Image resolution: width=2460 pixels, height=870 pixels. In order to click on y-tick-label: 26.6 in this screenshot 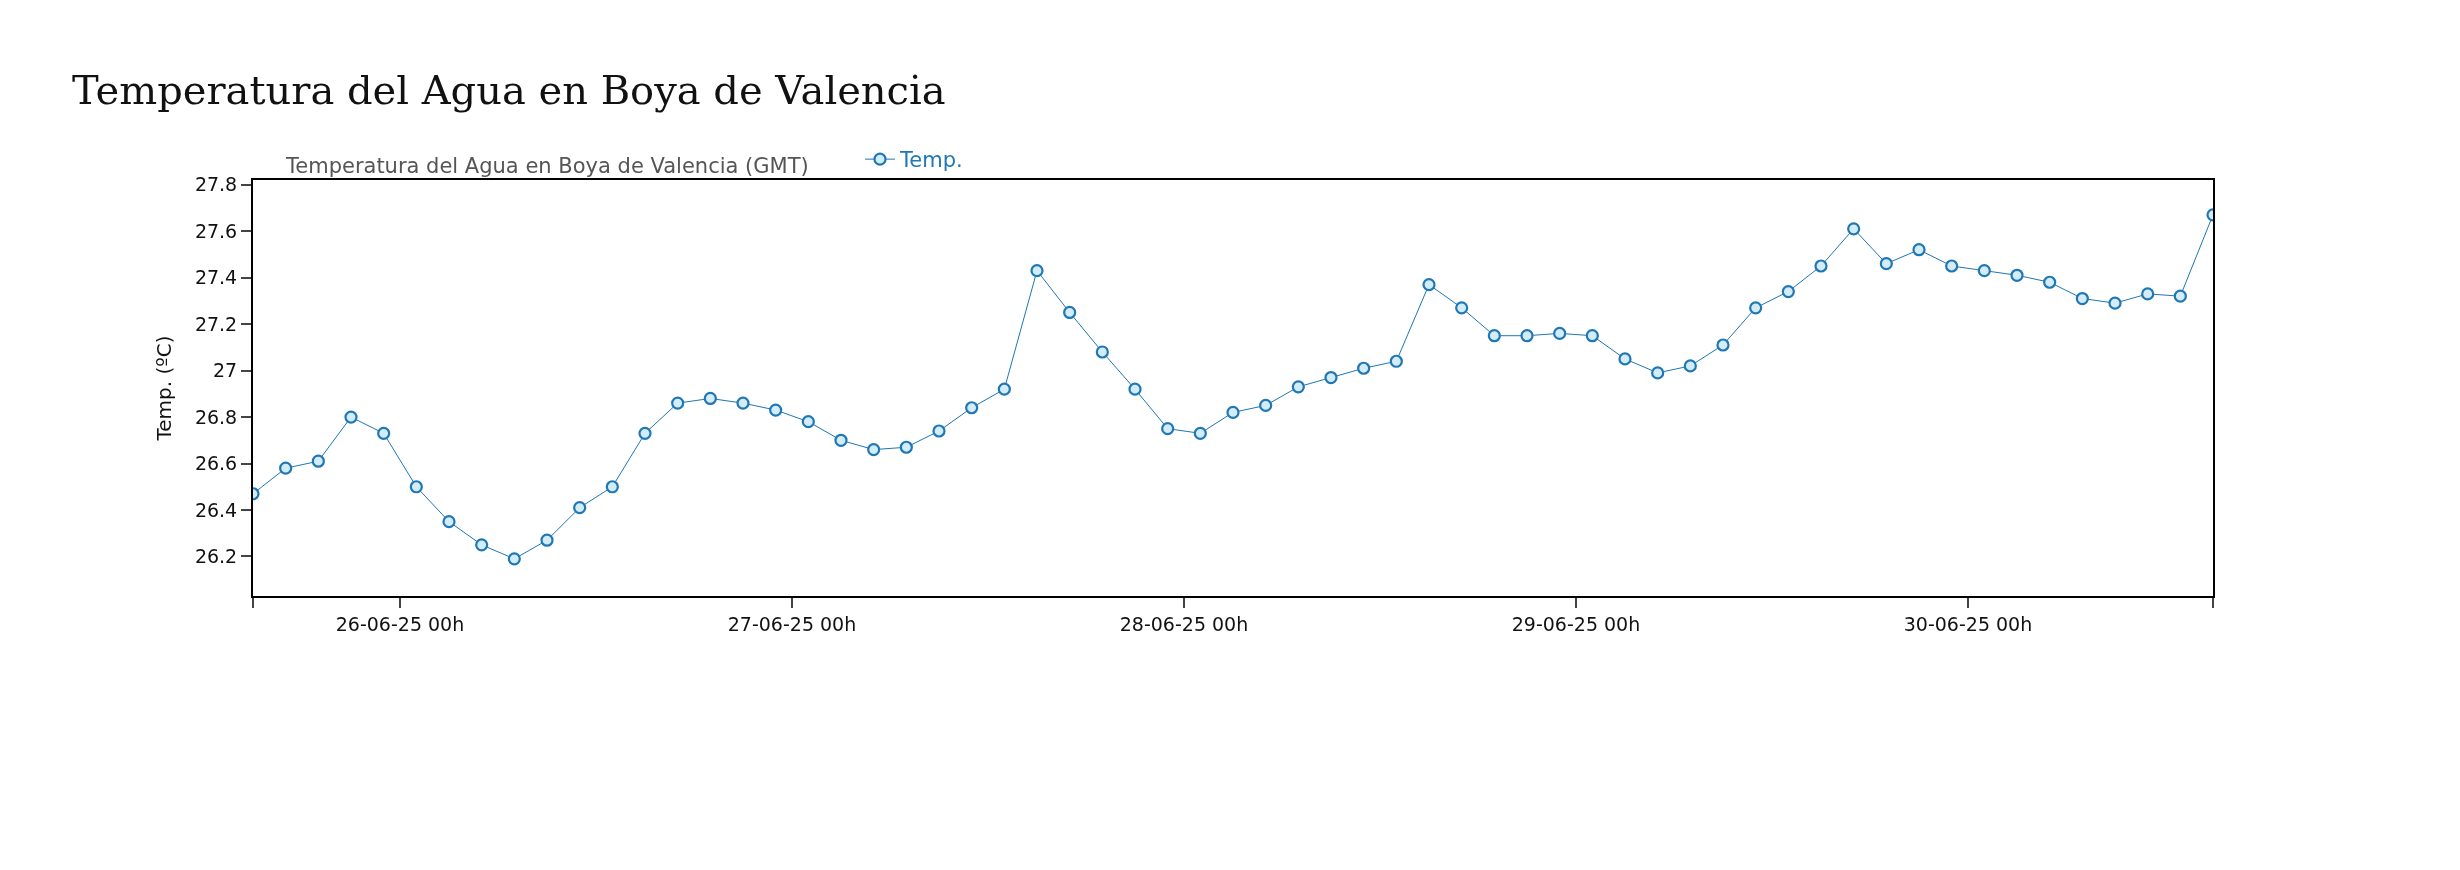, I will do `click(216, 463)`.